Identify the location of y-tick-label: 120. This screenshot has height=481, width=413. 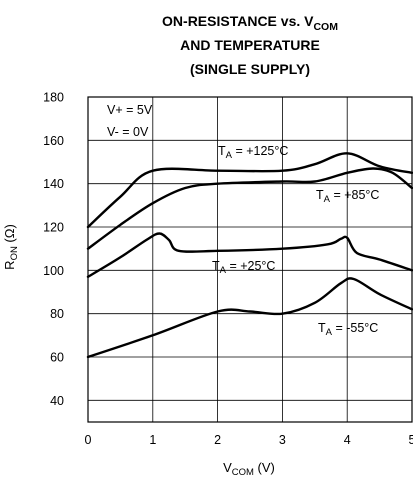
(53, 228).